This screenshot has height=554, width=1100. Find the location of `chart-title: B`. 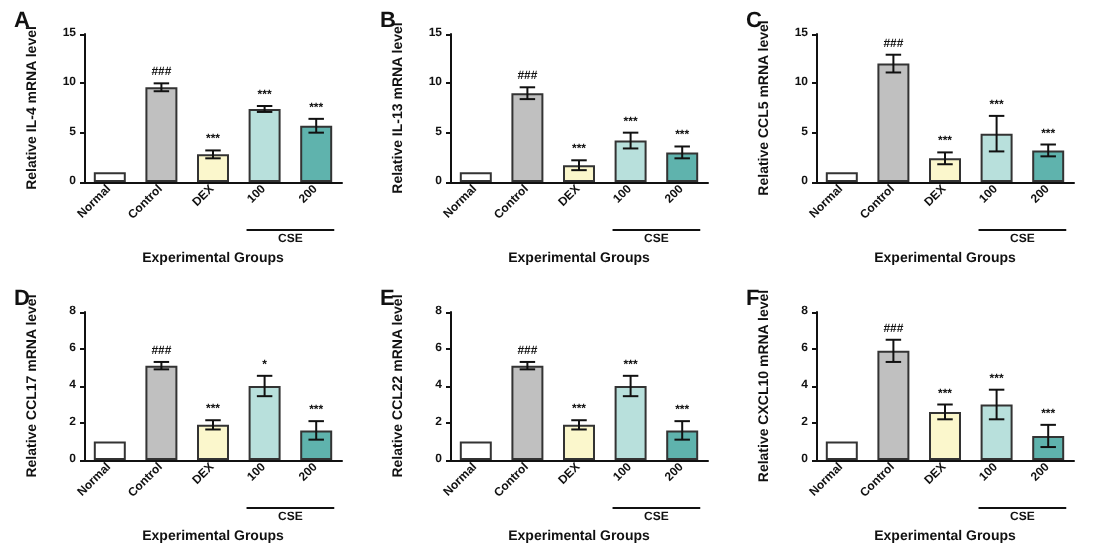

chart-title: B is located at coordinates (388, 21).